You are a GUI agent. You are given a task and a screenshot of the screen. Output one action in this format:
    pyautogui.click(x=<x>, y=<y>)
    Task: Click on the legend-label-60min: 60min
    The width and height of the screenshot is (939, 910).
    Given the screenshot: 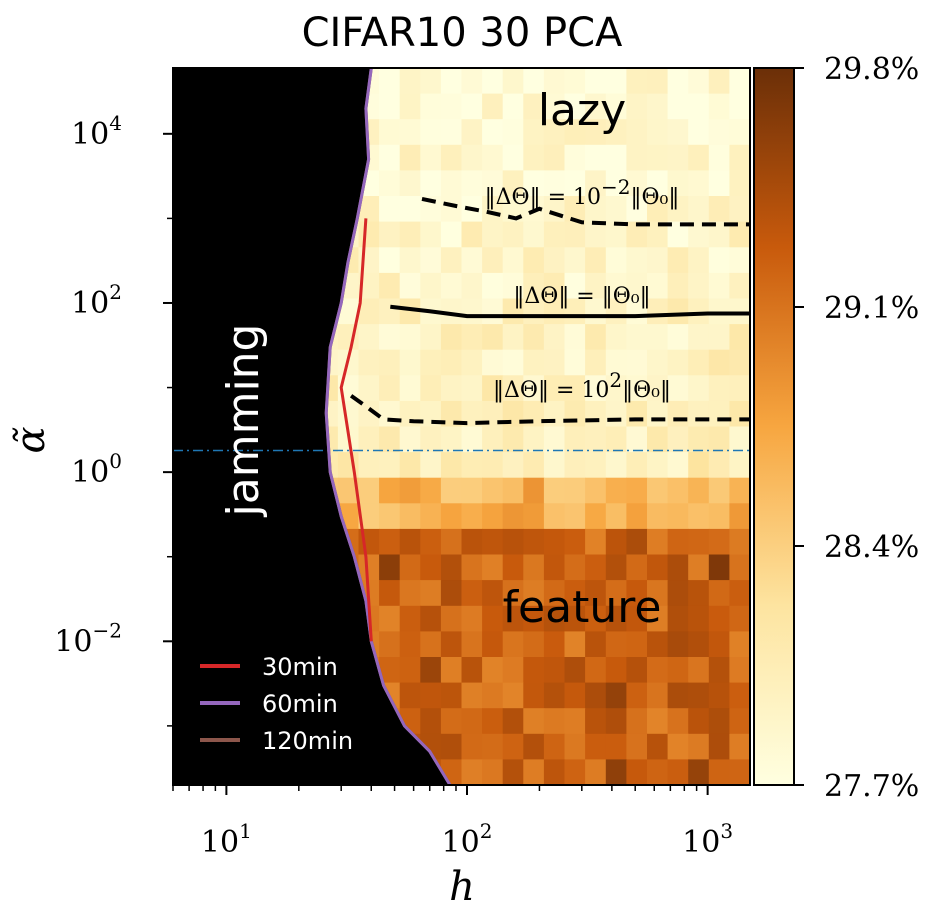 What is the action you would take?
    pyautogui.click(x=300, y=704)
    